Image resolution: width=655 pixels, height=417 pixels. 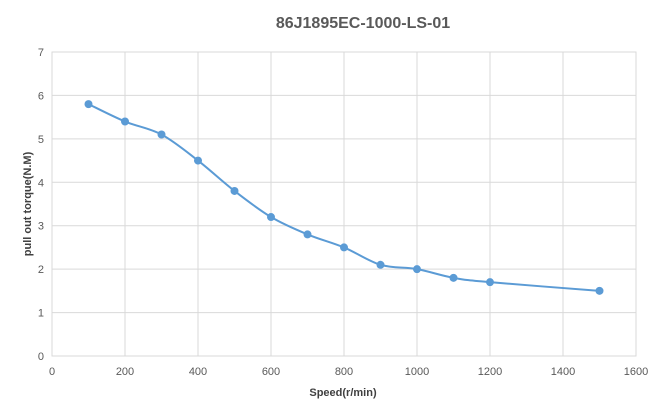 I want to click on y-tick-label: 0, so click(x=41, y=357).